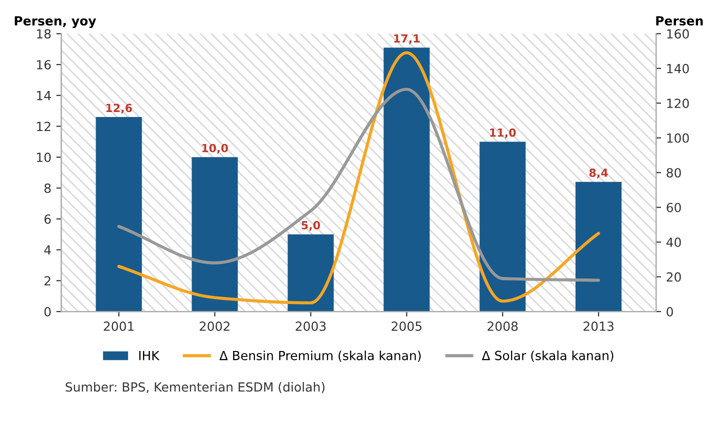 This screenshot has width=721, height=421. Describe the element at coordinates (55, 22) in the screenshot. I see `y-axis-title: Persen, yoy` at that location.